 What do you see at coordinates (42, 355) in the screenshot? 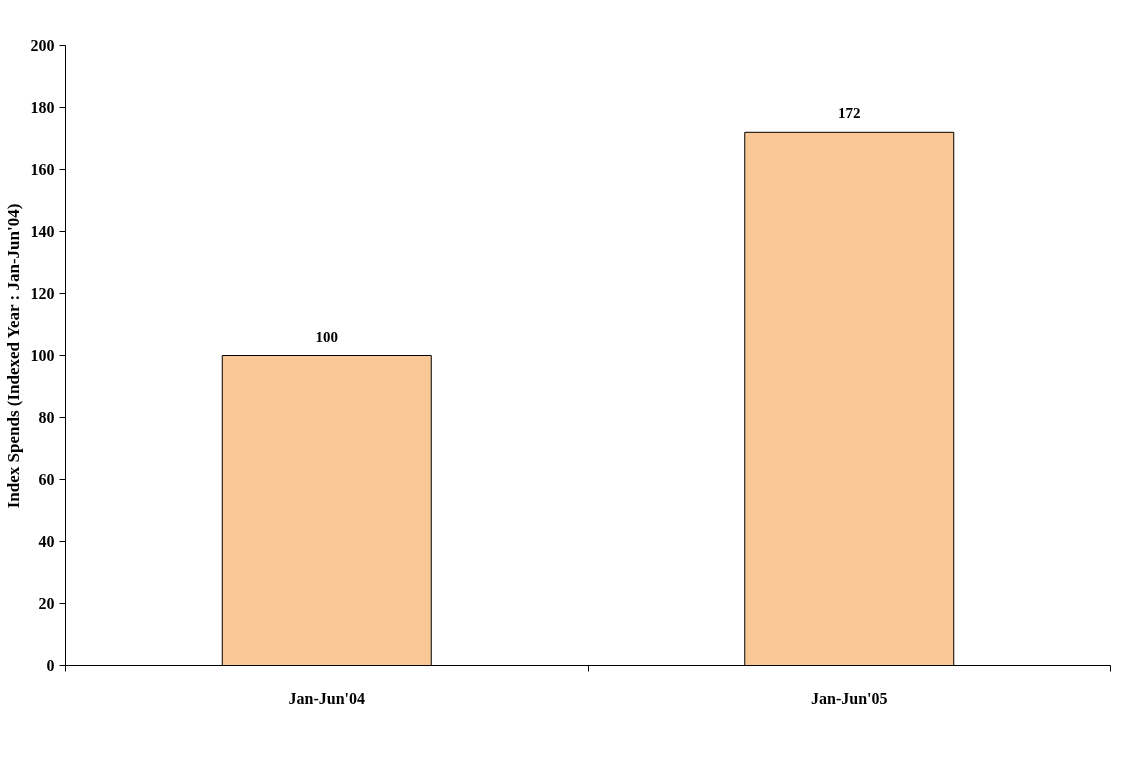
I see `y-tick-label: 100` at bounding box center [42, 355].